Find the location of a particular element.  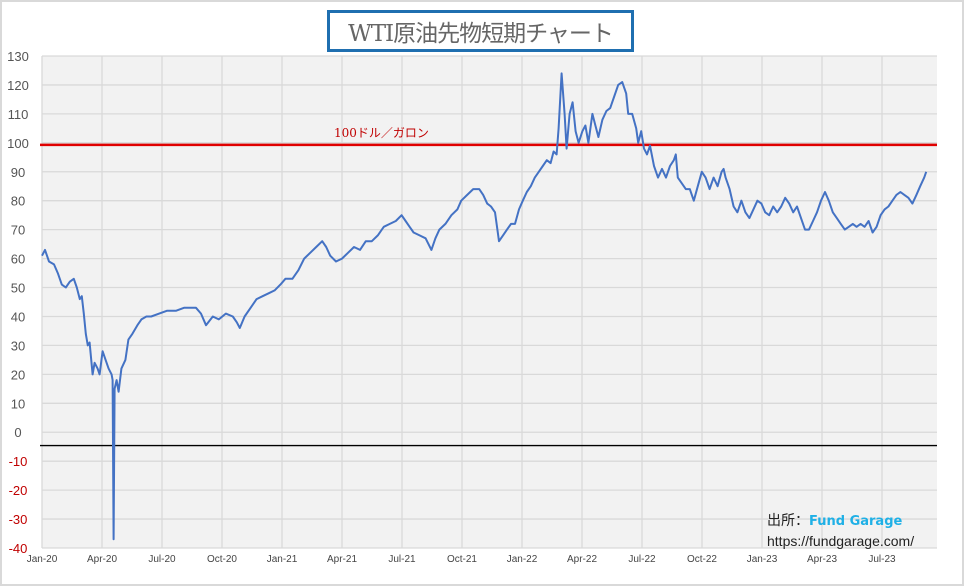

x-tick-label: Jul-23 is located at coordinates (882, 559).